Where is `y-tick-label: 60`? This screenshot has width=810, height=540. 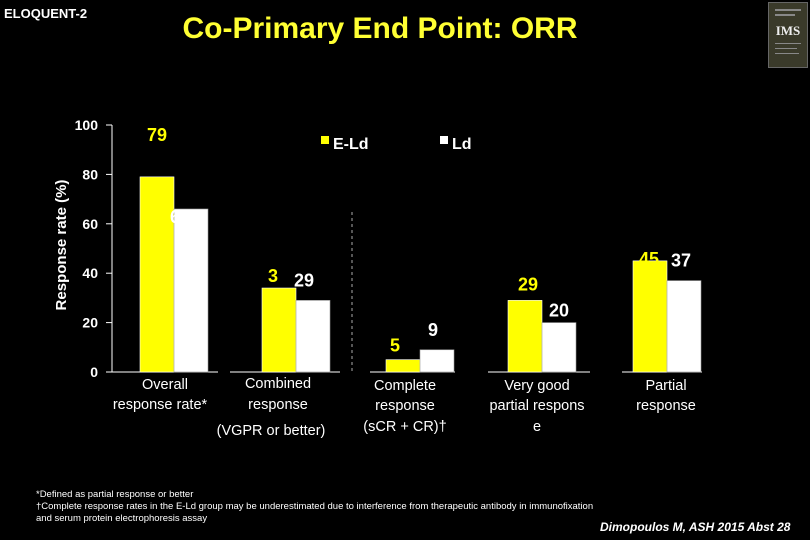
y-tick-label: 60 is located at coordinates (90, 224).